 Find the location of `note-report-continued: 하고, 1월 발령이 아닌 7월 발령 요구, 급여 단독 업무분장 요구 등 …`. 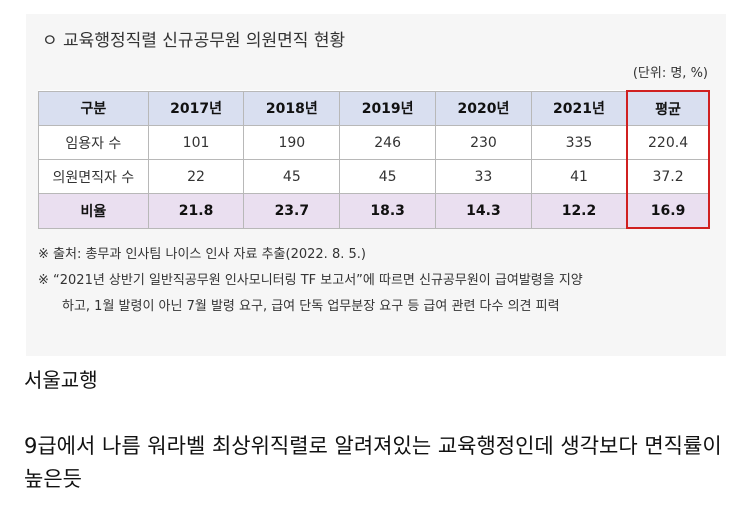

note-report-continued: 하고, 1월 발령이 아닌 7월 발령 요구, 급여 단독 업무분장 요구 등 … is located at coordinates (311, 306).